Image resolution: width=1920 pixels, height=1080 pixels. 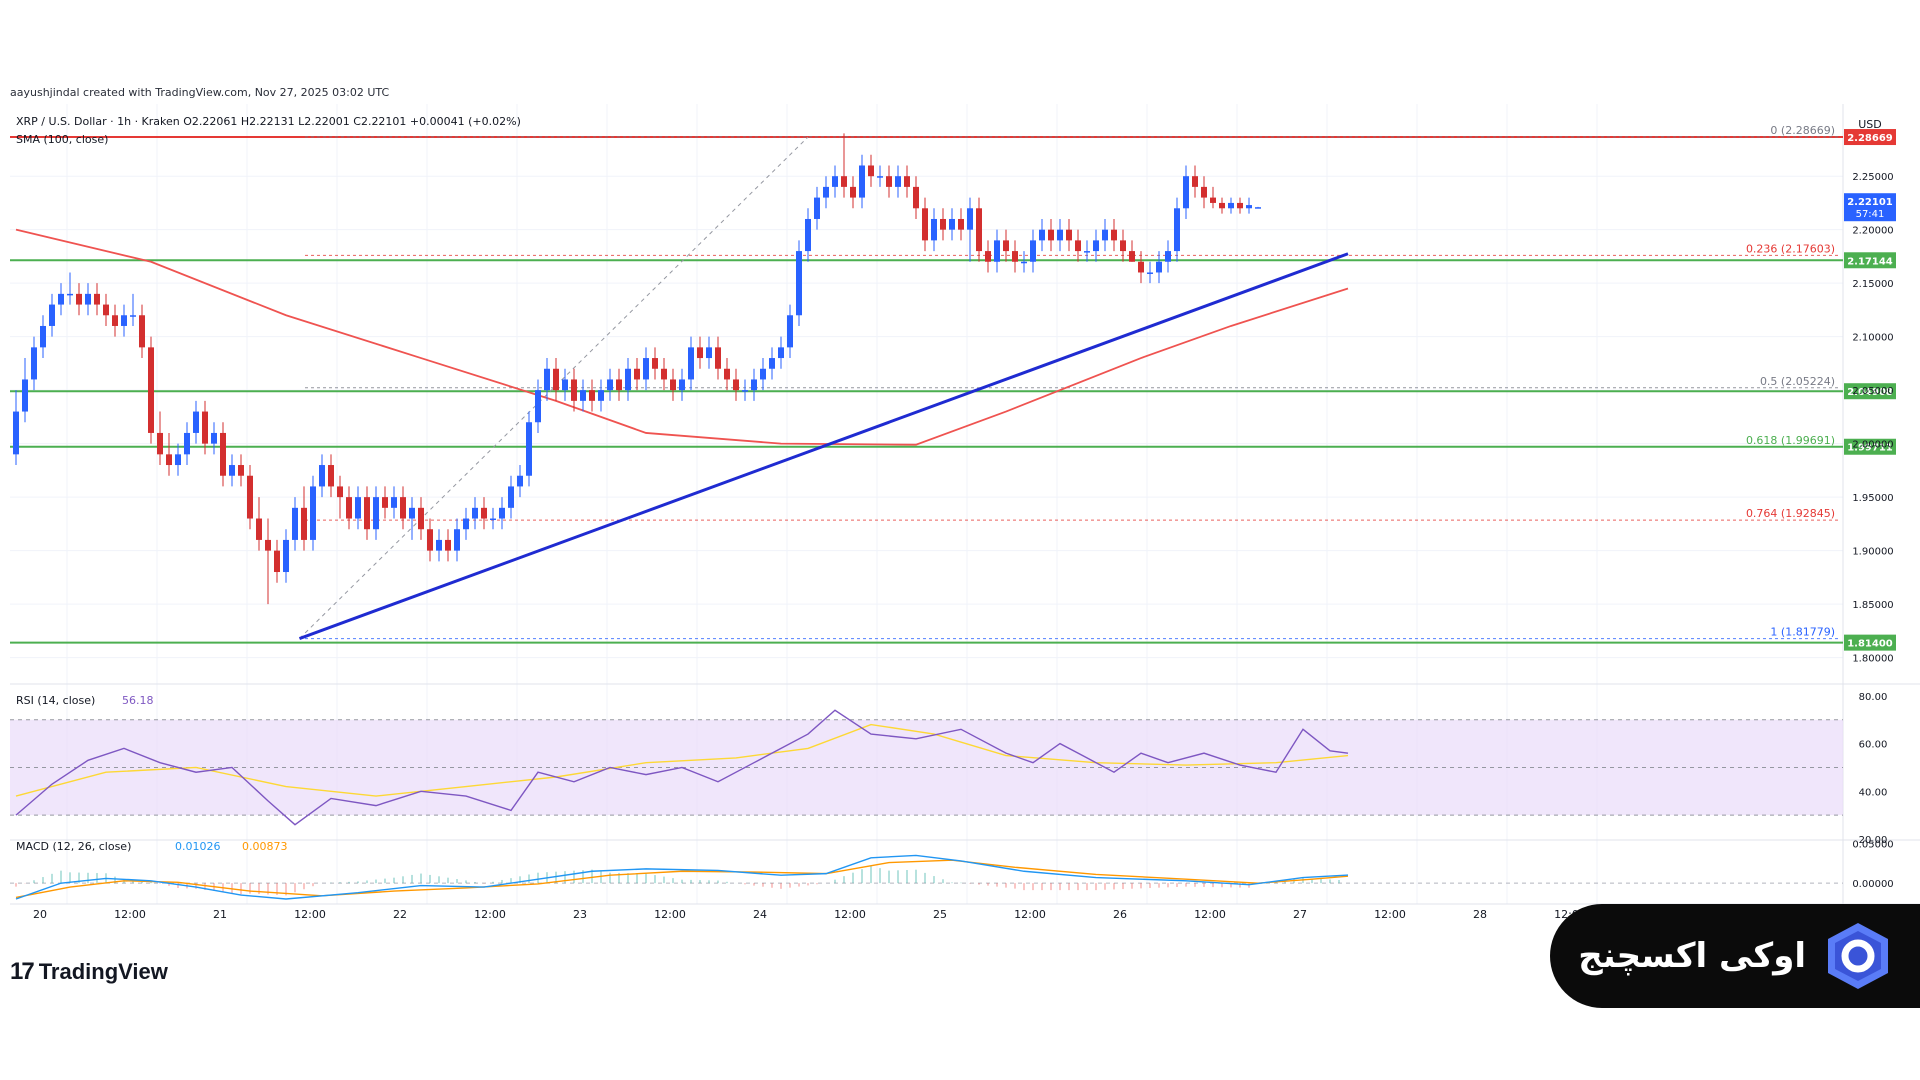 I want to click on fib-level-label: 0.236 (2.17603), so click(x=1790, y=248).